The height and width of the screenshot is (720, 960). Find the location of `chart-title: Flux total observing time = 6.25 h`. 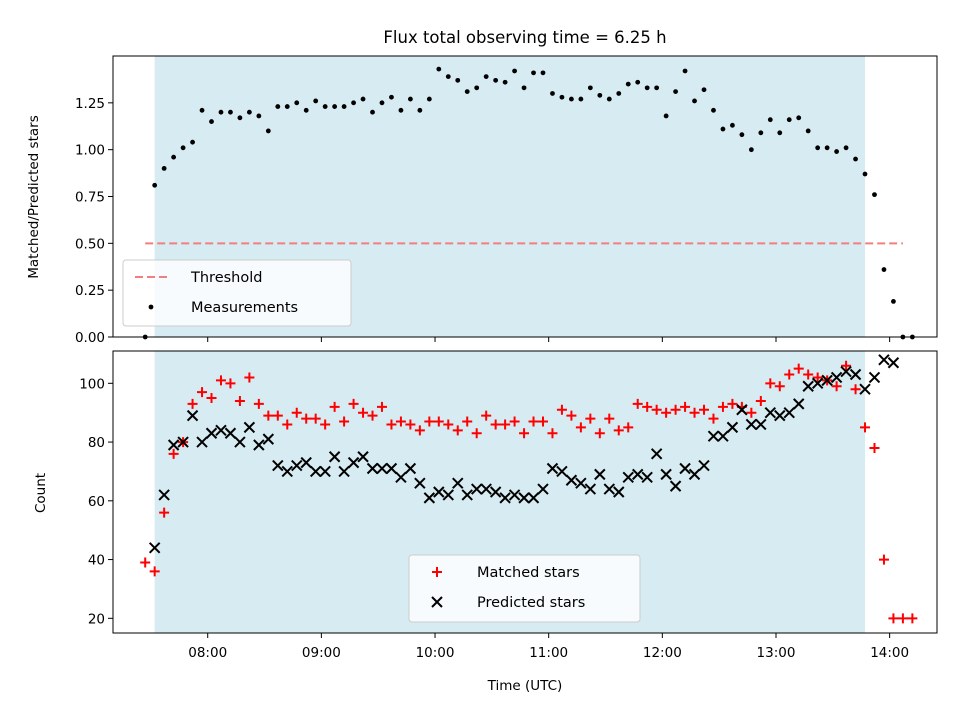

chart-title: Flux total observing time = 6.25 h is located at coordinates (524, 37).